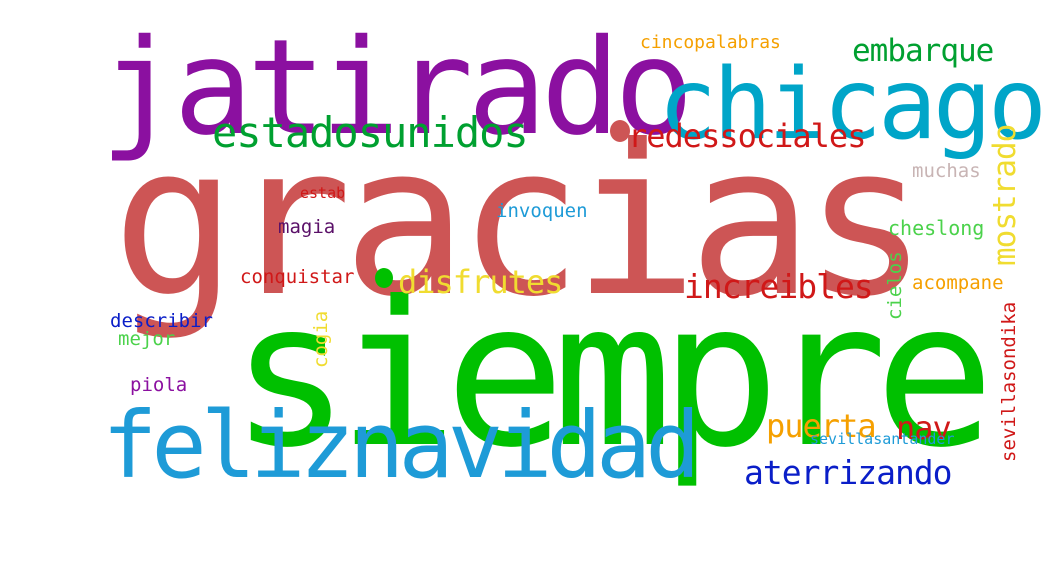 Image resolution: width=1046 pixels, height=562 pixels. Describe the element at coordinates (620, 131) in the screenshot. I see `dot-red` at that location.